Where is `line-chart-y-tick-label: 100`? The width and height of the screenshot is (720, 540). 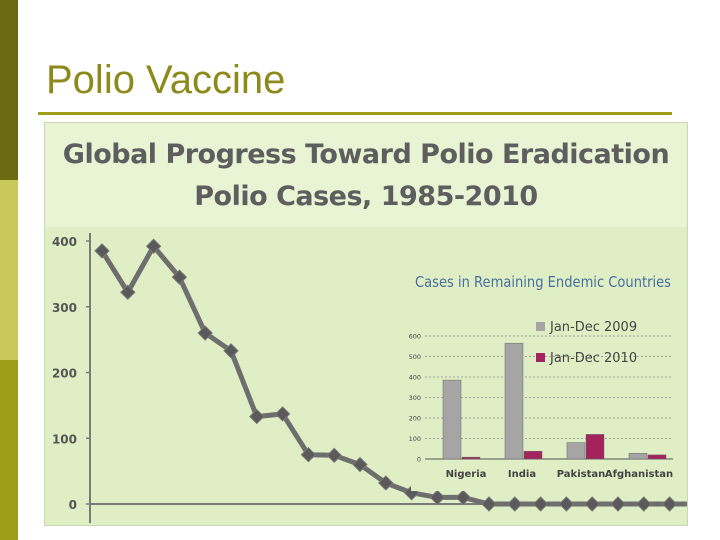
line-chart-y-tick-label: 100 is located at coordinates (64, 439).